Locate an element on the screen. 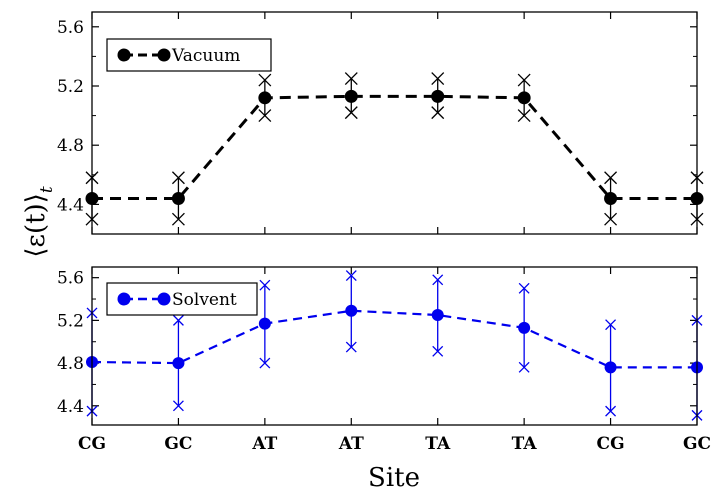  y-axis-title-sub: t is located at coordinates (47, 189).